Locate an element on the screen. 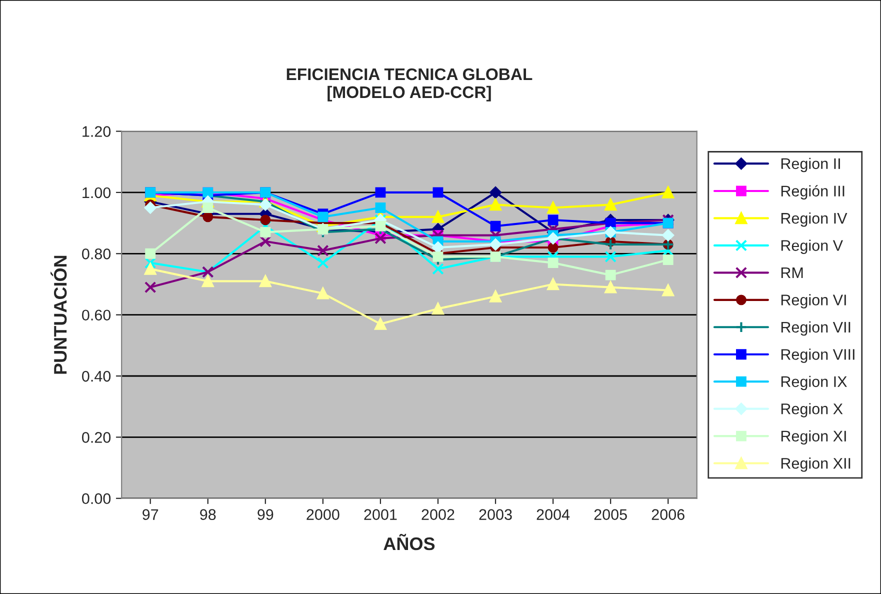 This screenshot has width=881, height=594. x-tick-label: 2006 is located at coordinates (668, 514).